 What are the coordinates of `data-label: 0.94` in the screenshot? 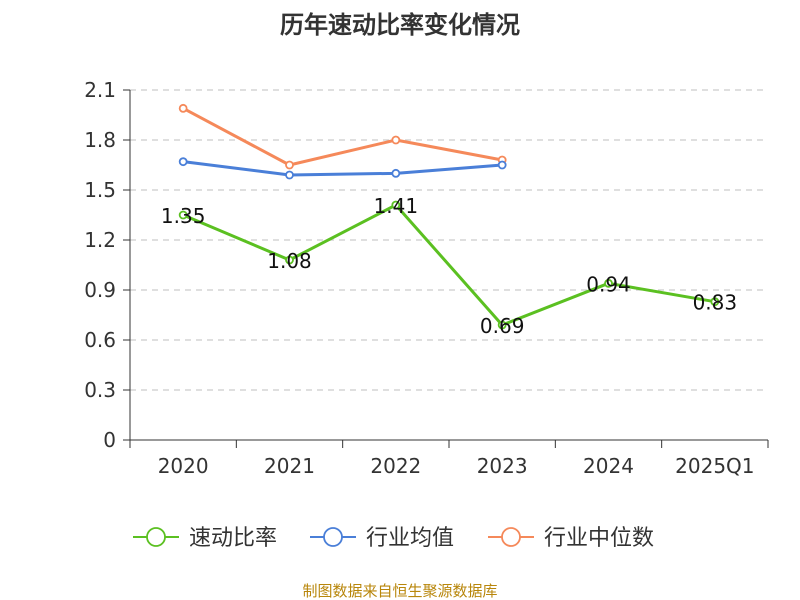 It's located at (608, 284).